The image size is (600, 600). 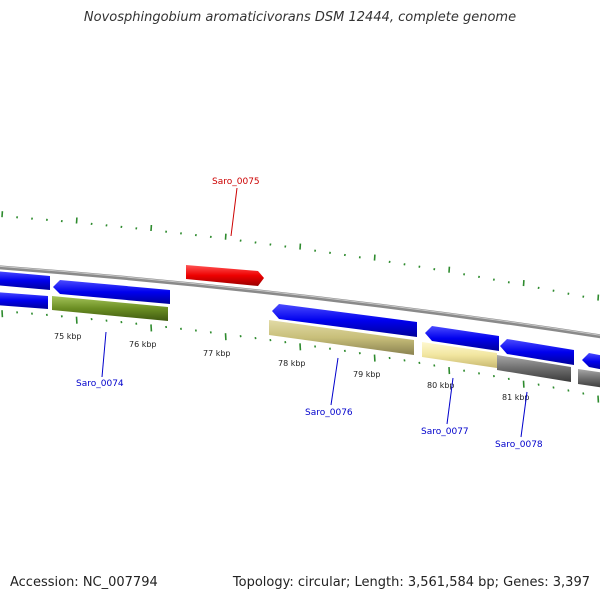 What do you see at coordinates (143, 344) in the screenshot?
I see `tick-label-76kbp: 76 kbp` at bounding box center [143, 344].